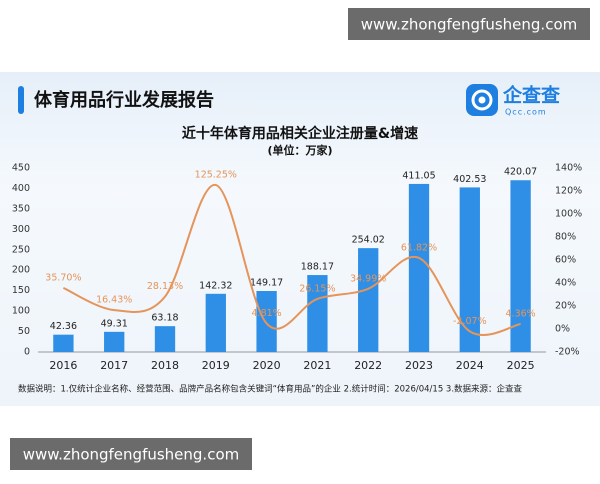 This screenshot has width=600, height=484. Describe the element at coordinates (267, 365) in the screenshot. I see `x-tick-label: 2020` at that location.